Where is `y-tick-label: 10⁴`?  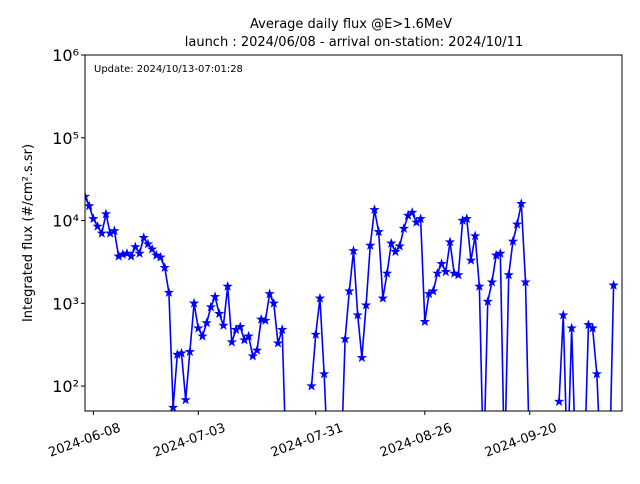 y-tick-label: 10⁴ is located at coordinates (65, 221).